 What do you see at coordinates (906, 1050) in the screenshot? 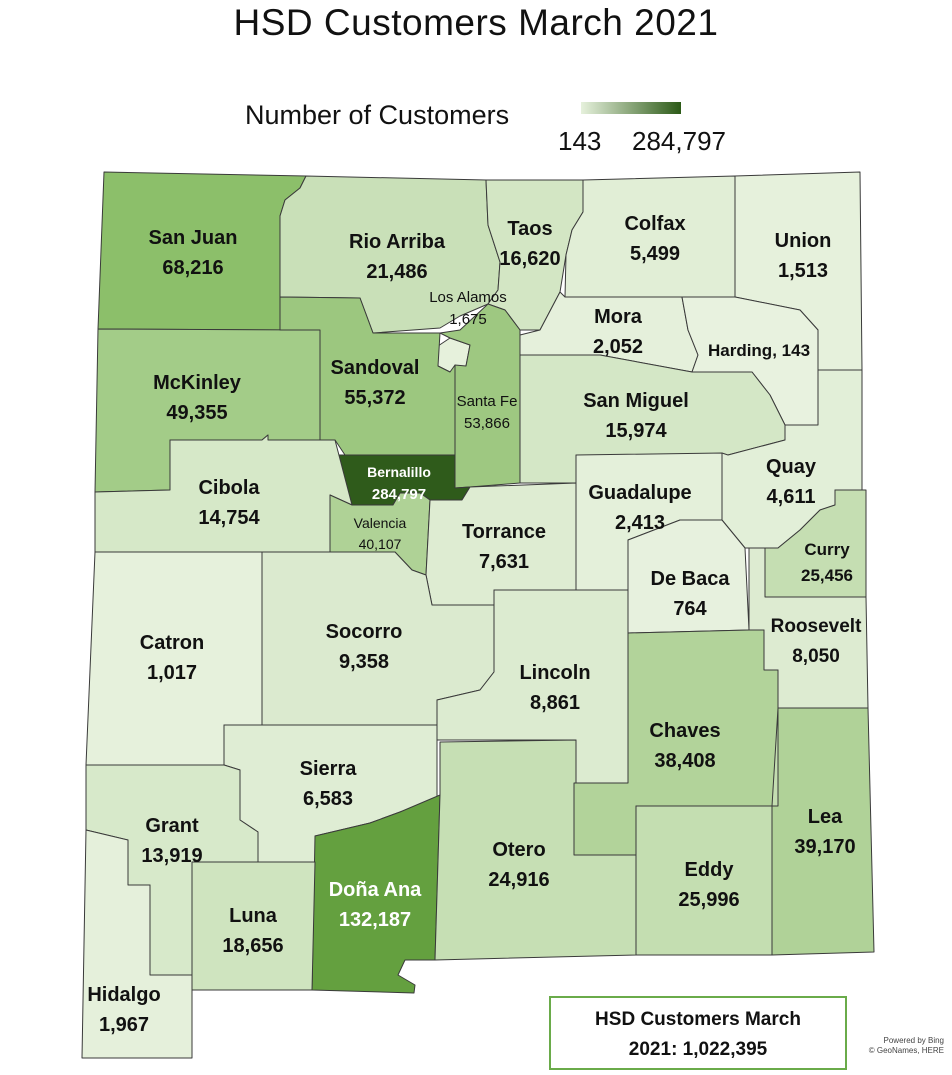
I see `credit-line-2: © GeoNames, HERE` at bounding box center [906, 1050].